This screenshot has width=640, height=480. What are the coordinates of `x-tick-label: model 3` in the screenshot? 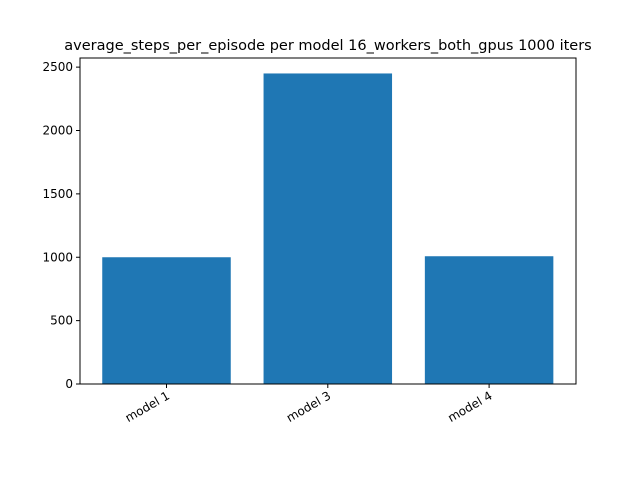 It's located at (308, 406).